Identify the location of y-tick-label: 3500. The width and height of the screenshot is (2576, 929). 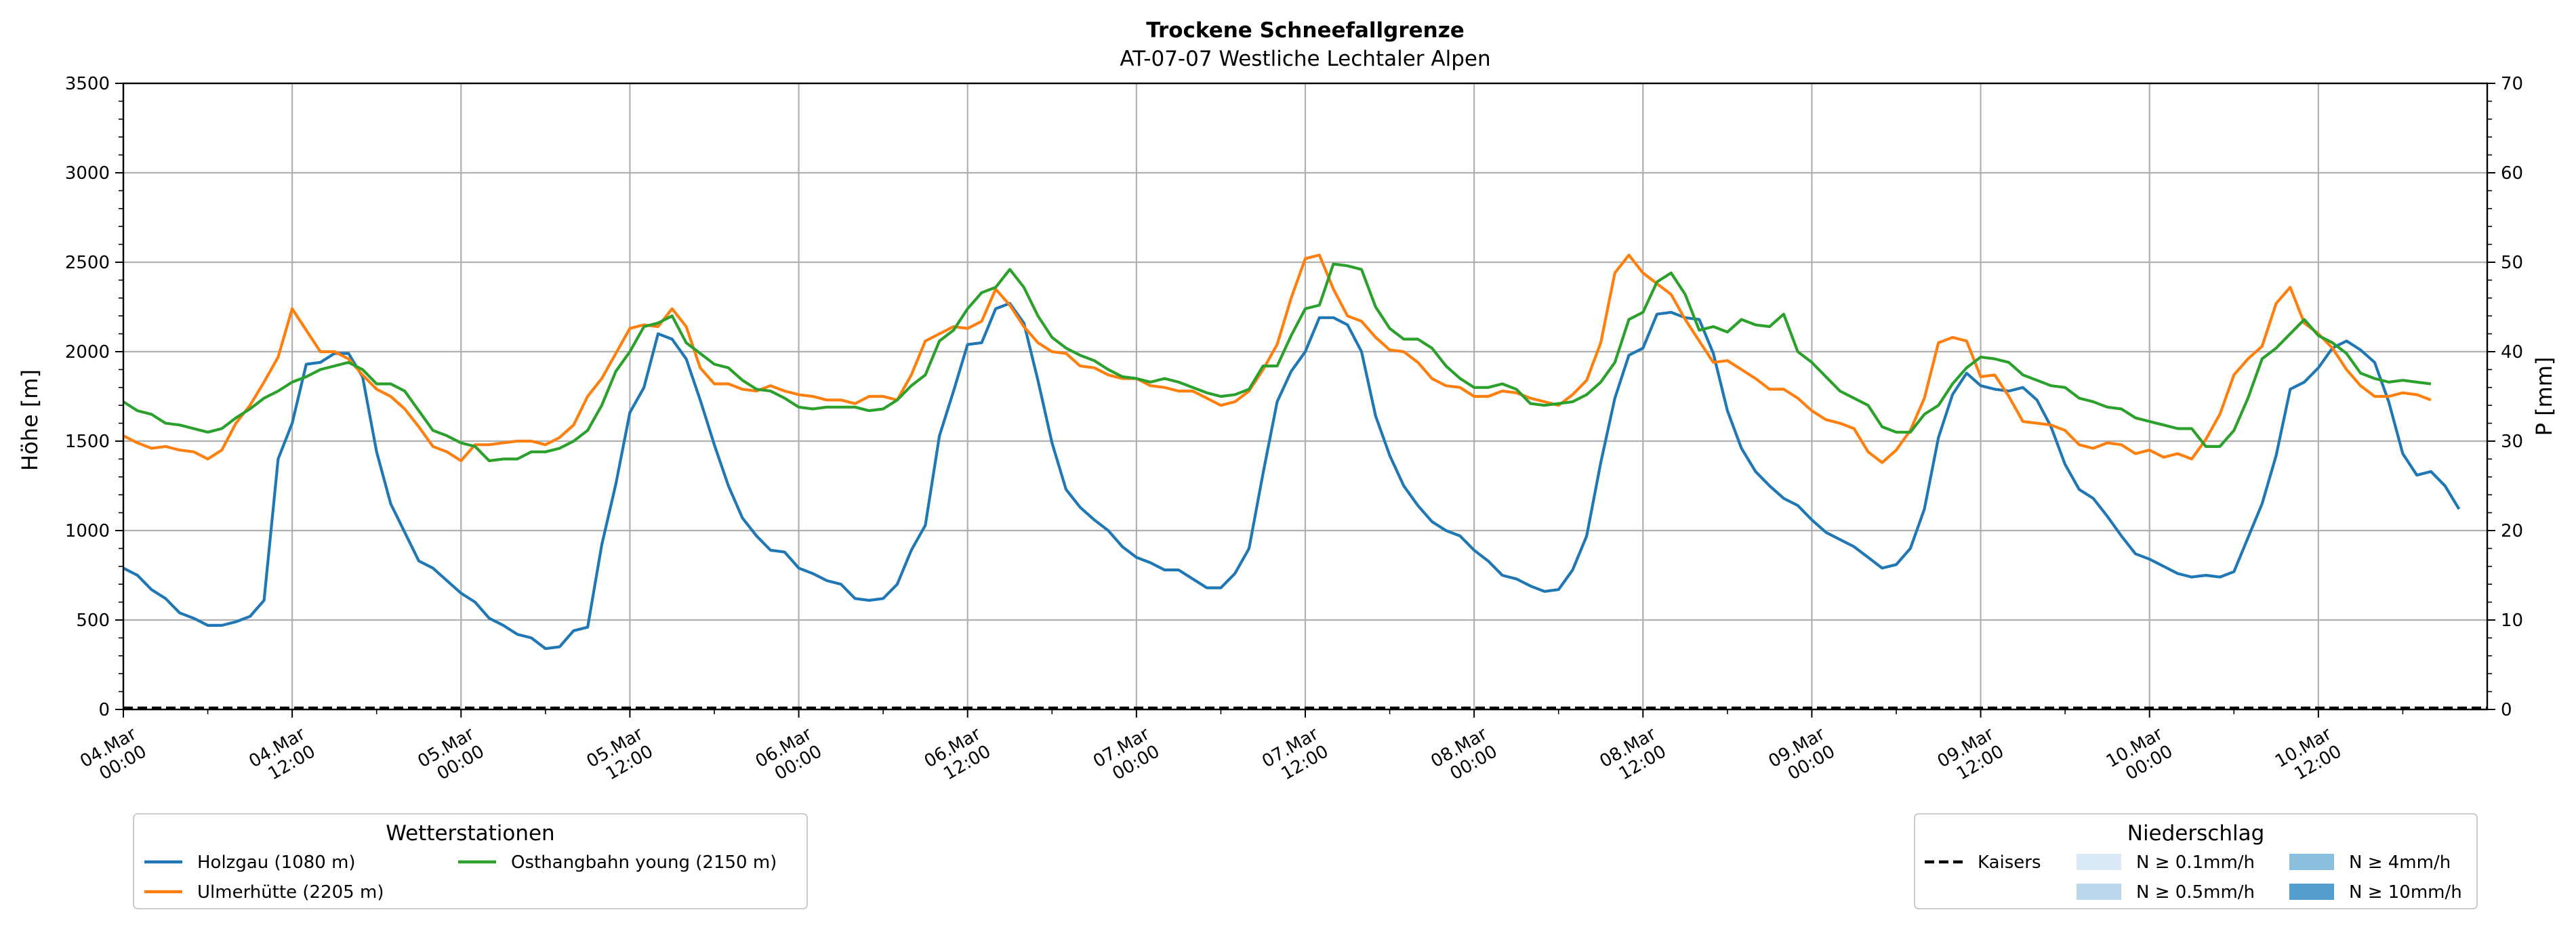
(88, 84).